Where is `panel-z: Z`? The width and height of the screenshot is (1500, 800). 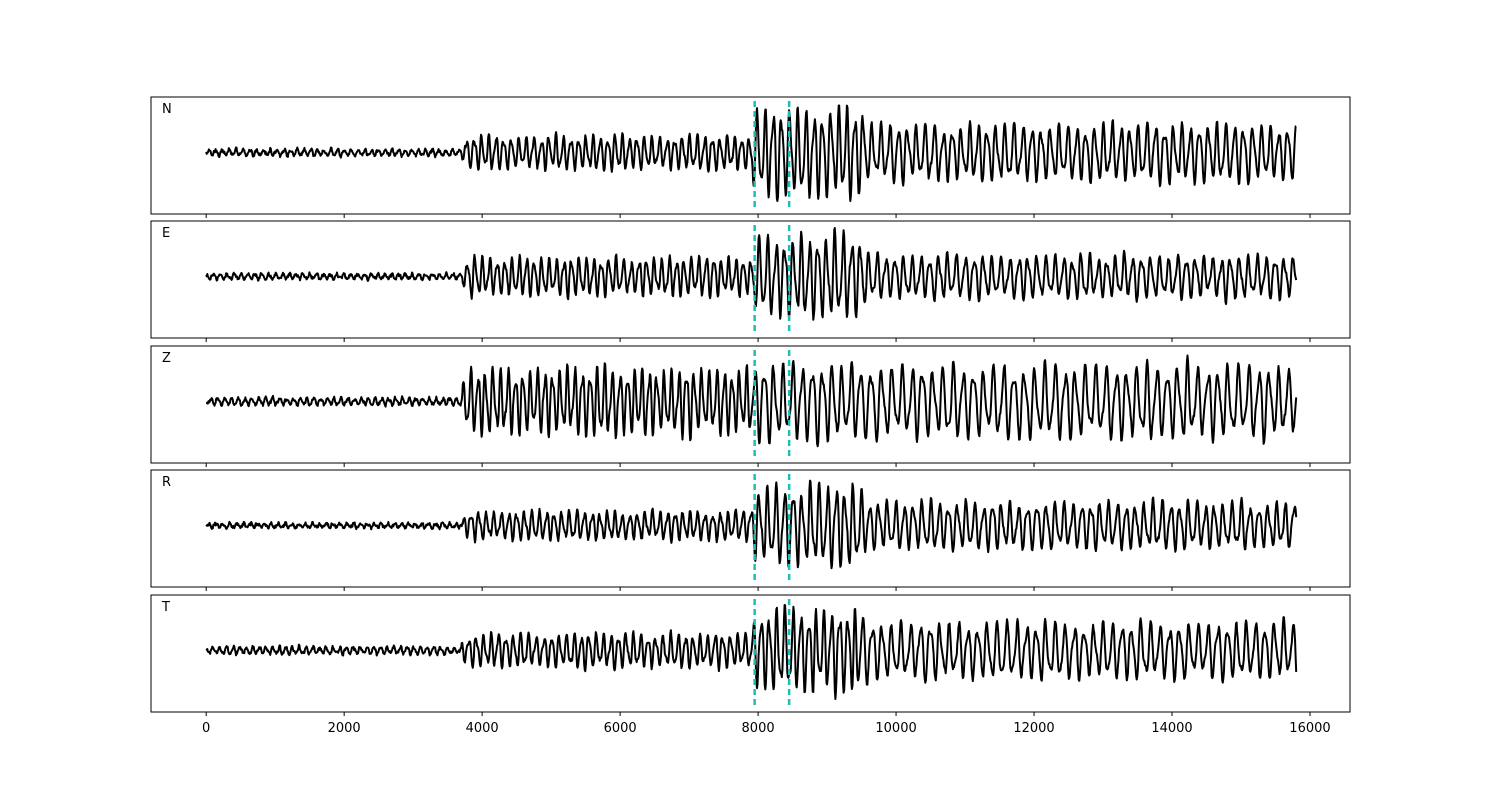
panel-z: Z is located at coordinates (750, 406).